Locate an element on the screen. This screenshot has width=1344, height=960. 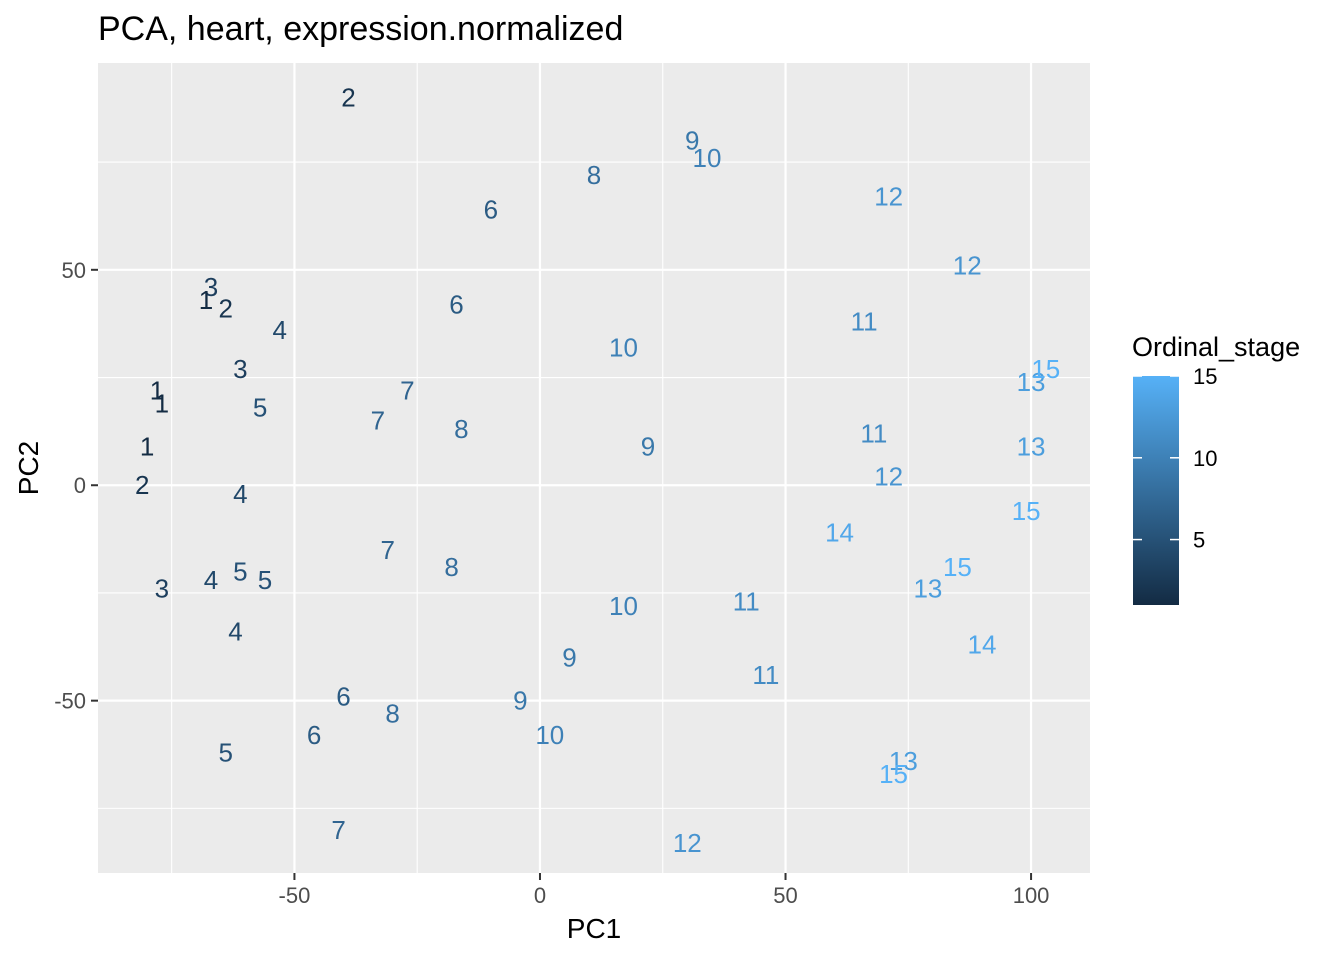
x-tick-label: 100 is located at coordinates (1031, 895).